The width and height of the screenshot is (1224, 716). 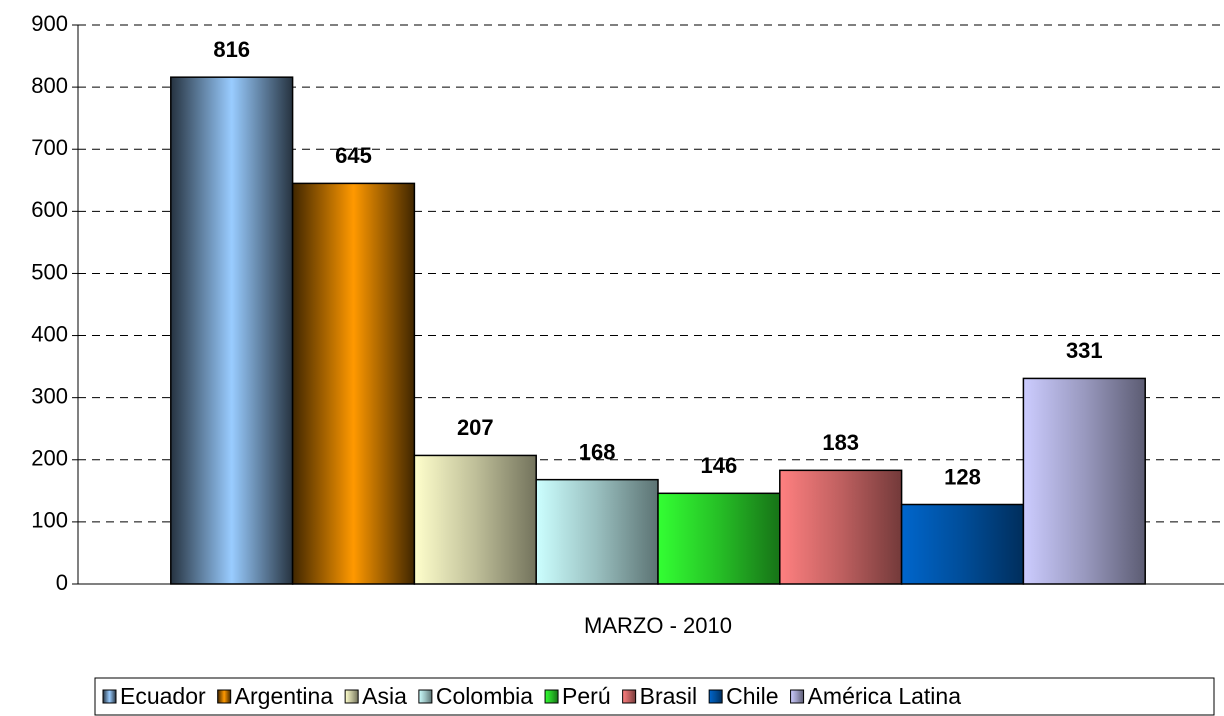 What do you see at coordinates (49, 271) in the screenshot?
I see `y-tick-label: 500` at bounding box center [49, 271].